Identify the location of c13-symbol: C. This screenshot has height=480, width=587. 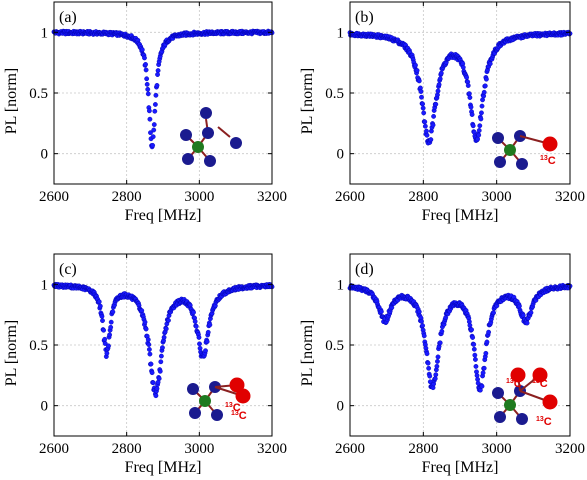
(518, 384).